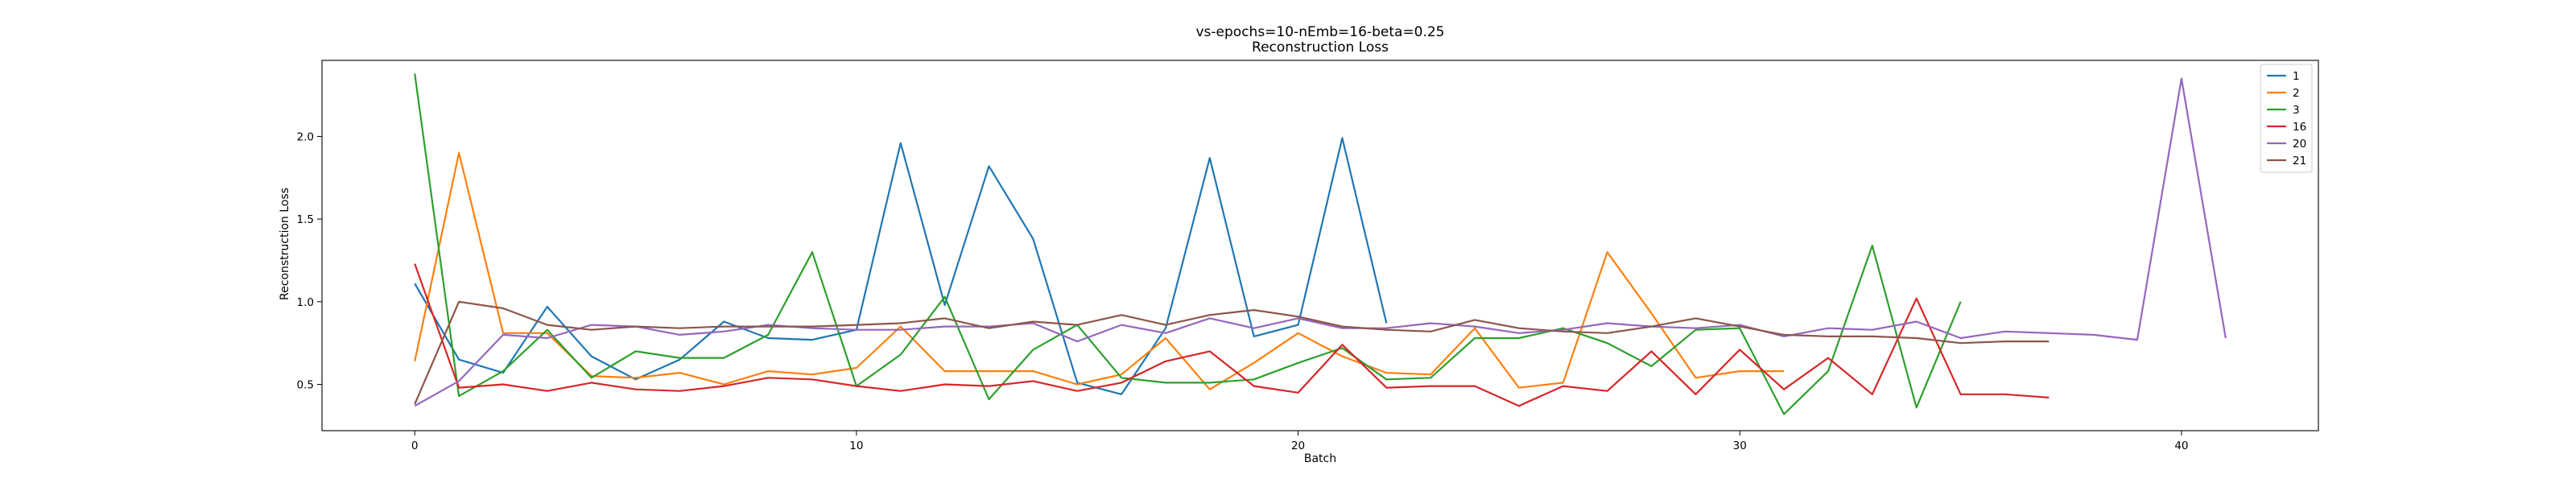  What do you see at coordinates (415, 446) in the screenshot?
I see `x-tick-label: 0` at bounding box center [415, 446].